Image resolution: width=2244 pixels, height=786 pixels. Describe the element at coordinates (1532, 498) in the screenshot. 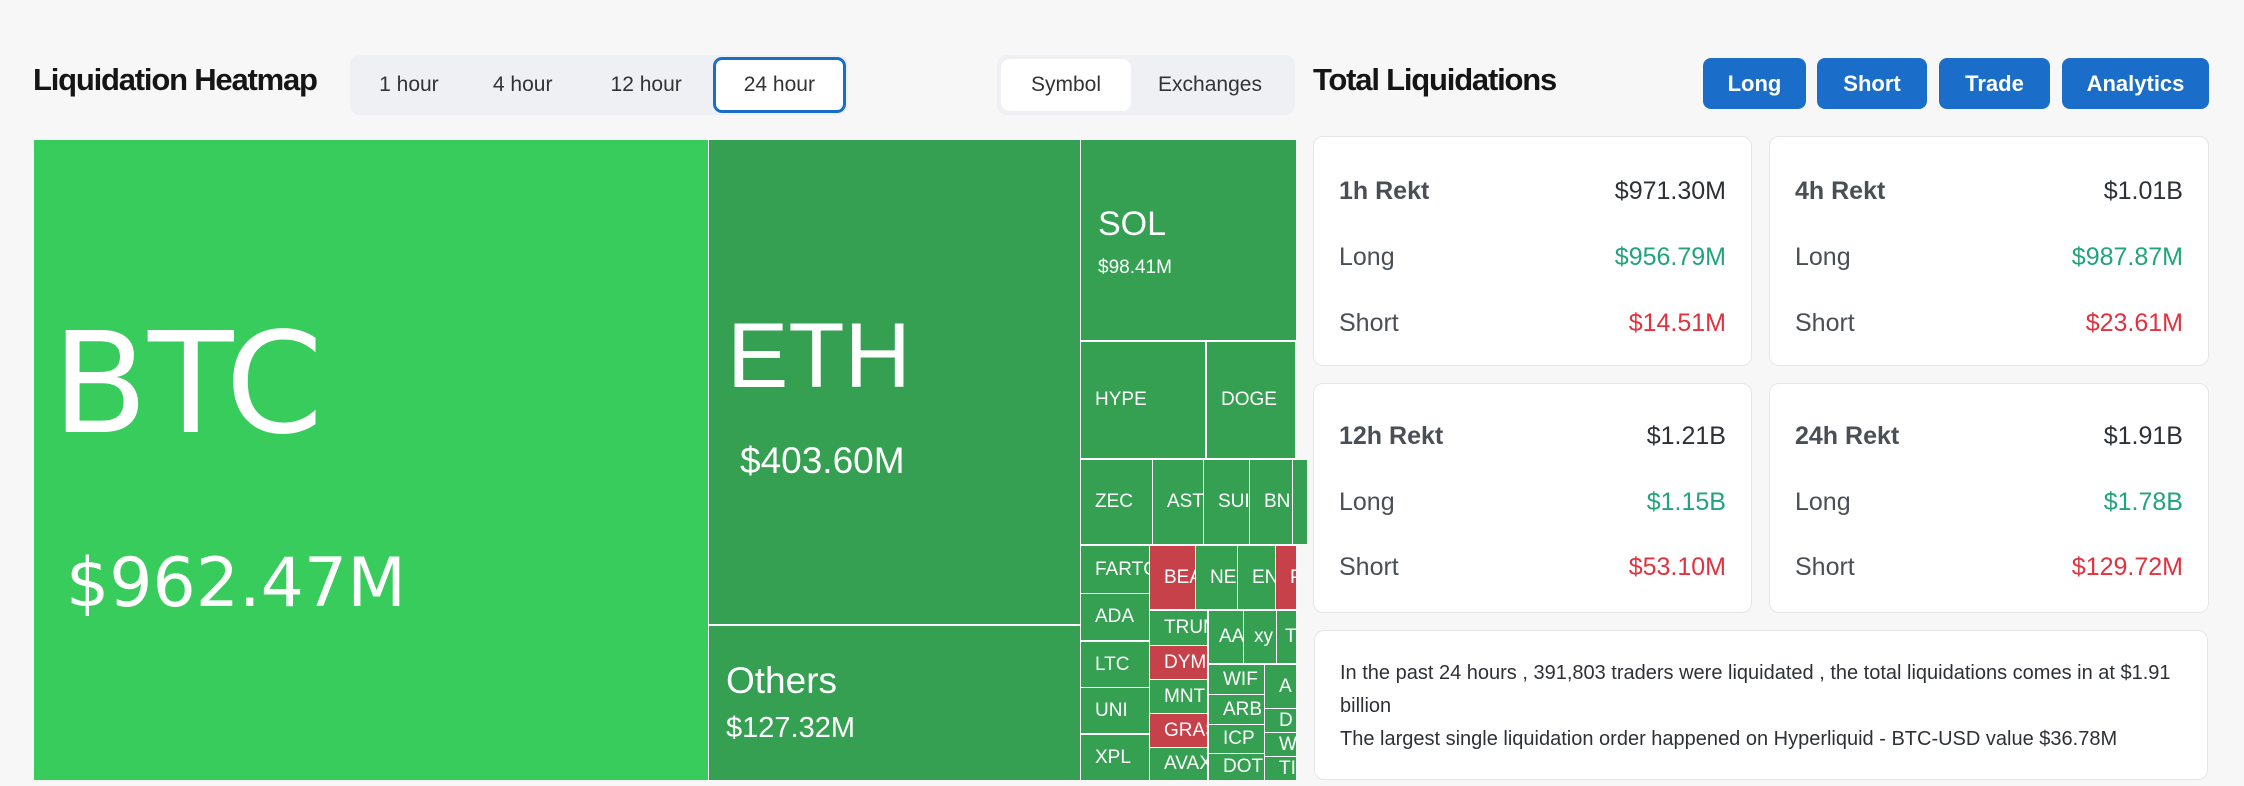

I see `stat-card-12h: 12h Rekt $1.21B Long $1.15B Short $53.10M` at that location.